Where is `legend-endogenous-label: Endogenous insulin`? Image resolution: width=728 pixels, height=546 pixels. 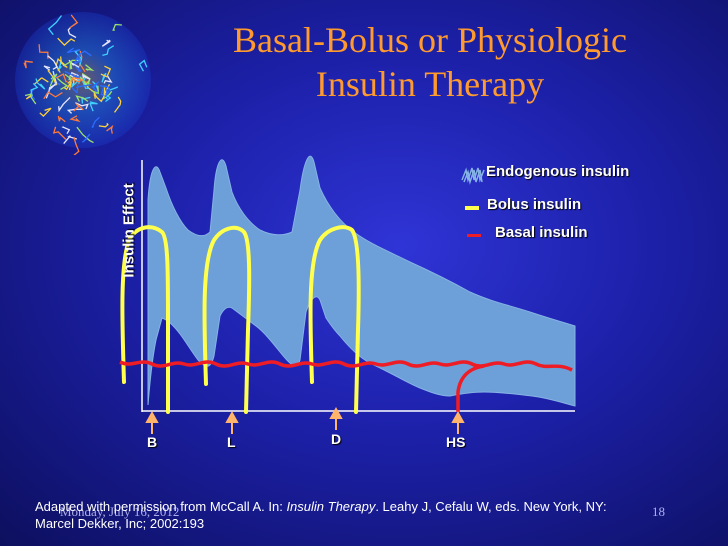
legend-endogenous-label: Endogenous insulin is located at coordinates (558, 171).